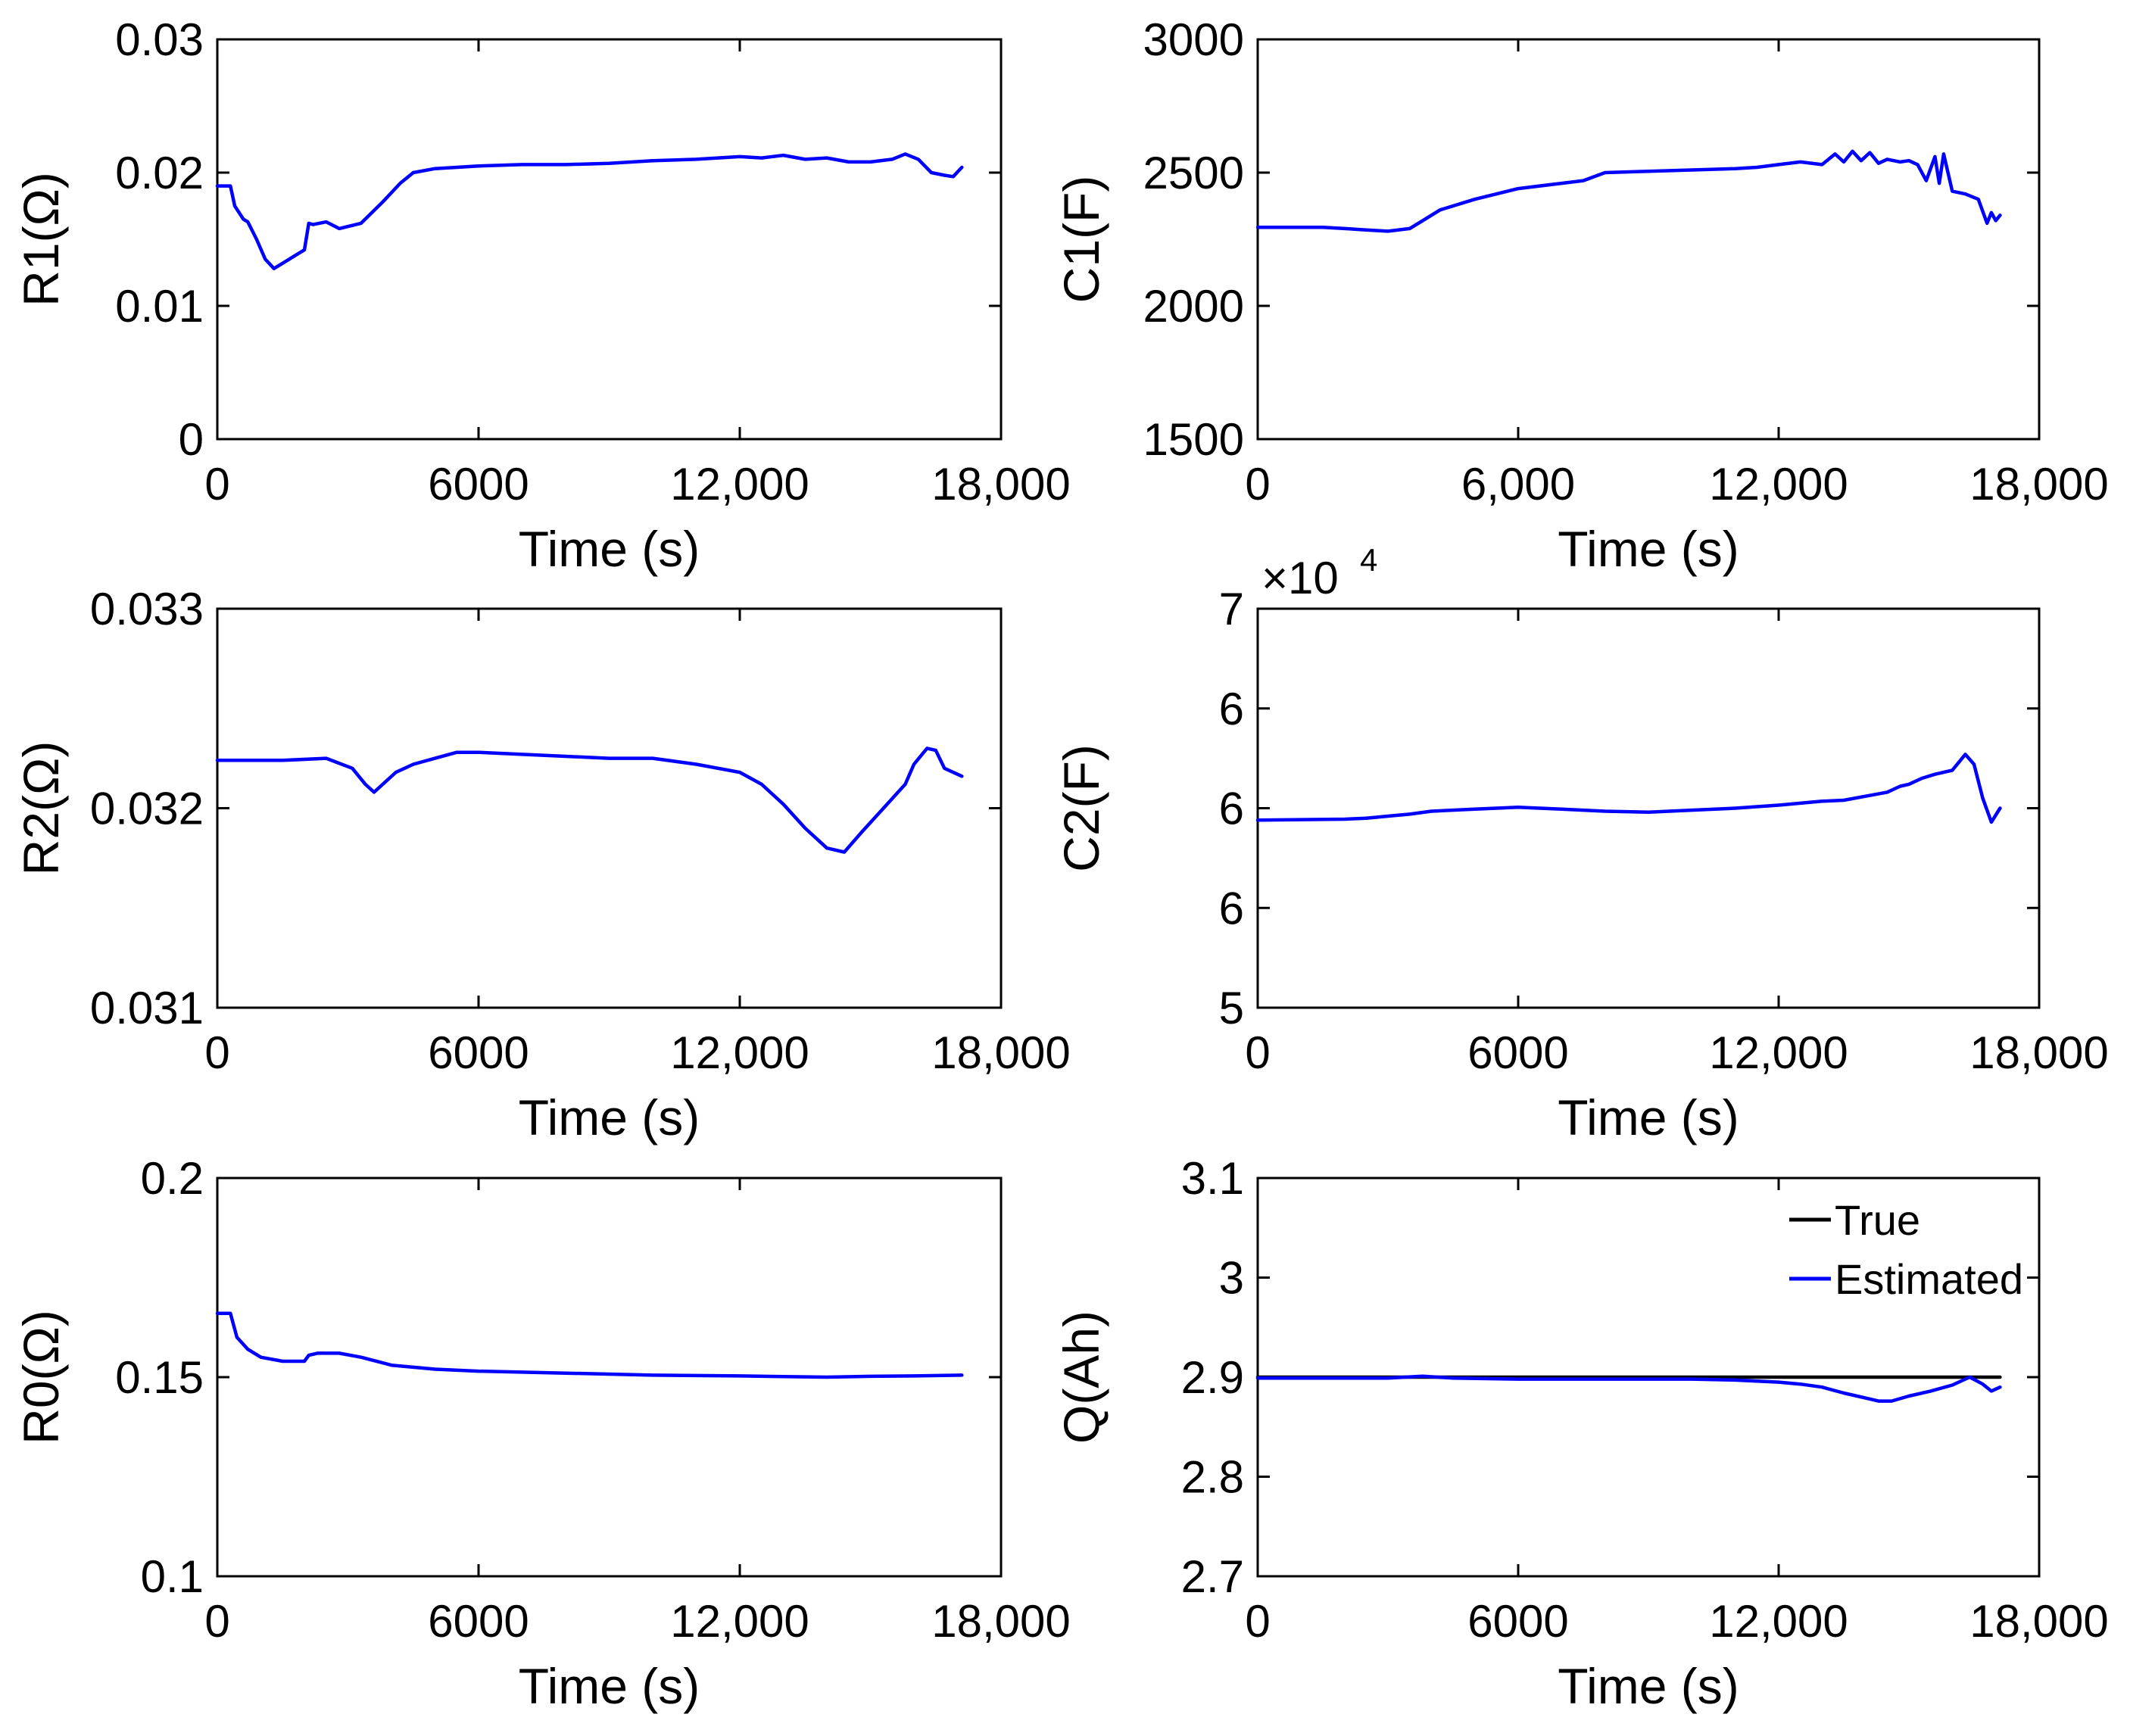 The height and width of the screenshot is (1736, 2130). What do you see at coordinates (147, 1008) in the screenshot?
I see `panel-3-y-tick-label: 0.031` at bounding box center [147, 1008].